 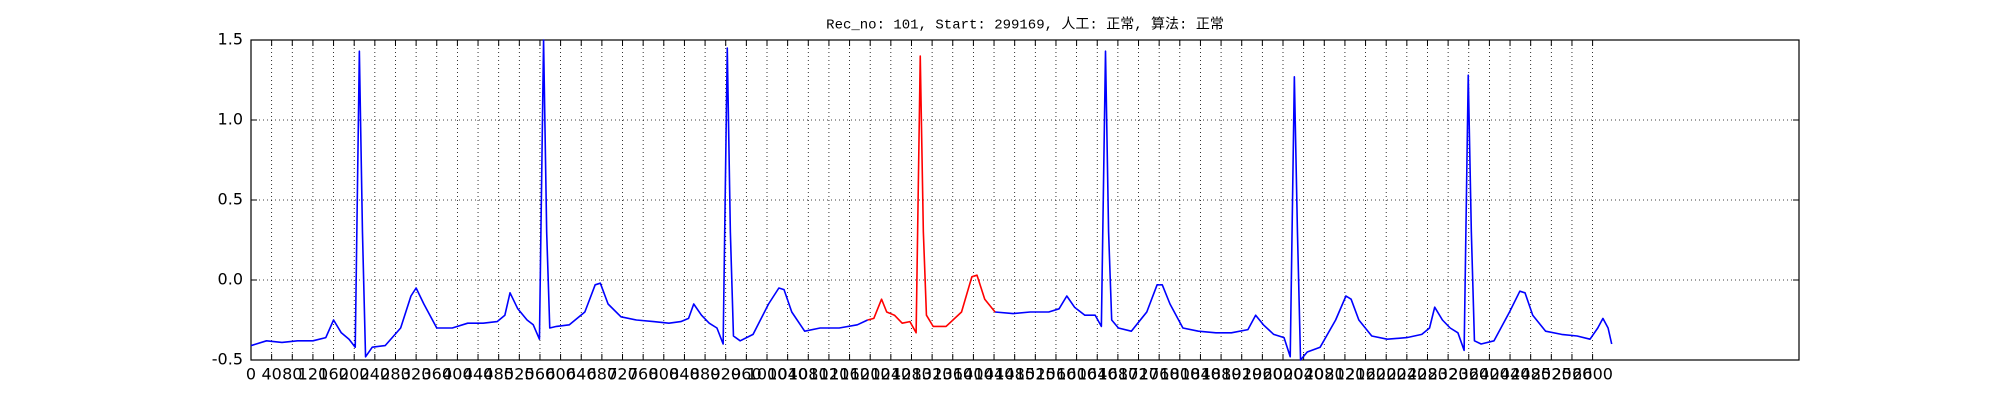 What do you see at coordinates (1159, 374) in the screenshot?
I see `x-tick-label: 1760` at bounding box center [1159, 374].